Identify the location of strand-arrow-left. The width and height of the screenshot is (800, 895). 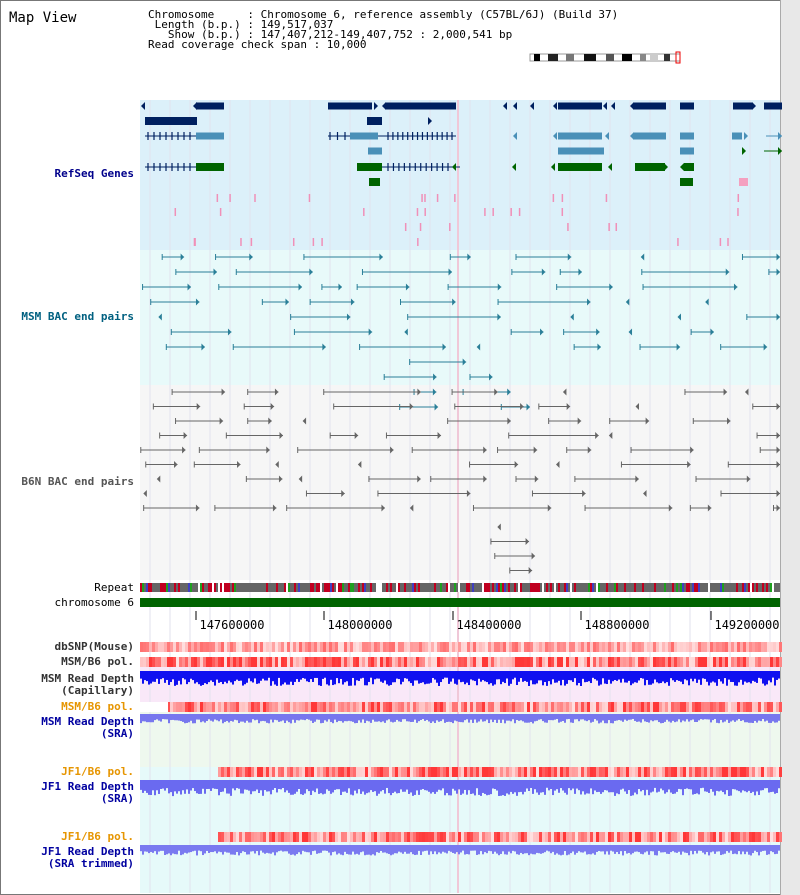
(605, 106).